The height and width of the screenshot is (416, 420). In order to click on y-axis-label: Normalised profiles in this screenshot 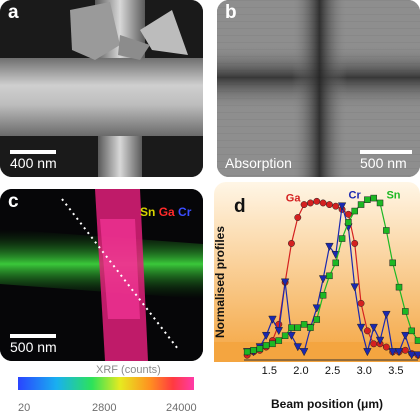, I will do `click(220, 282)`.